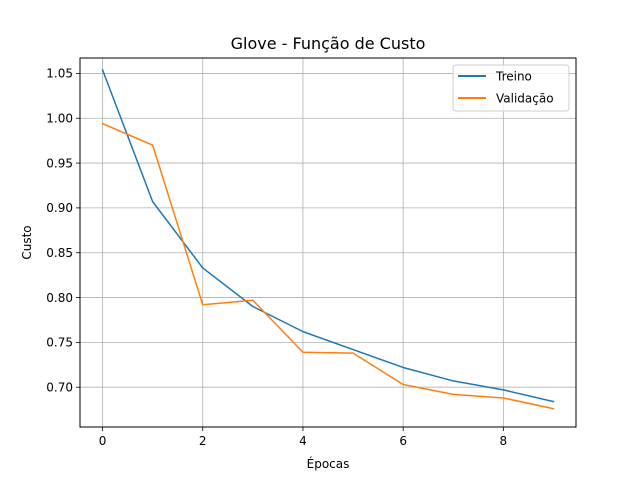 Image resolution: width=640 pixels, height=480 pixels. Describe the element at coordinates (59, 163) in the screenshot. I see `y-tick-label: 0.95` at that location.